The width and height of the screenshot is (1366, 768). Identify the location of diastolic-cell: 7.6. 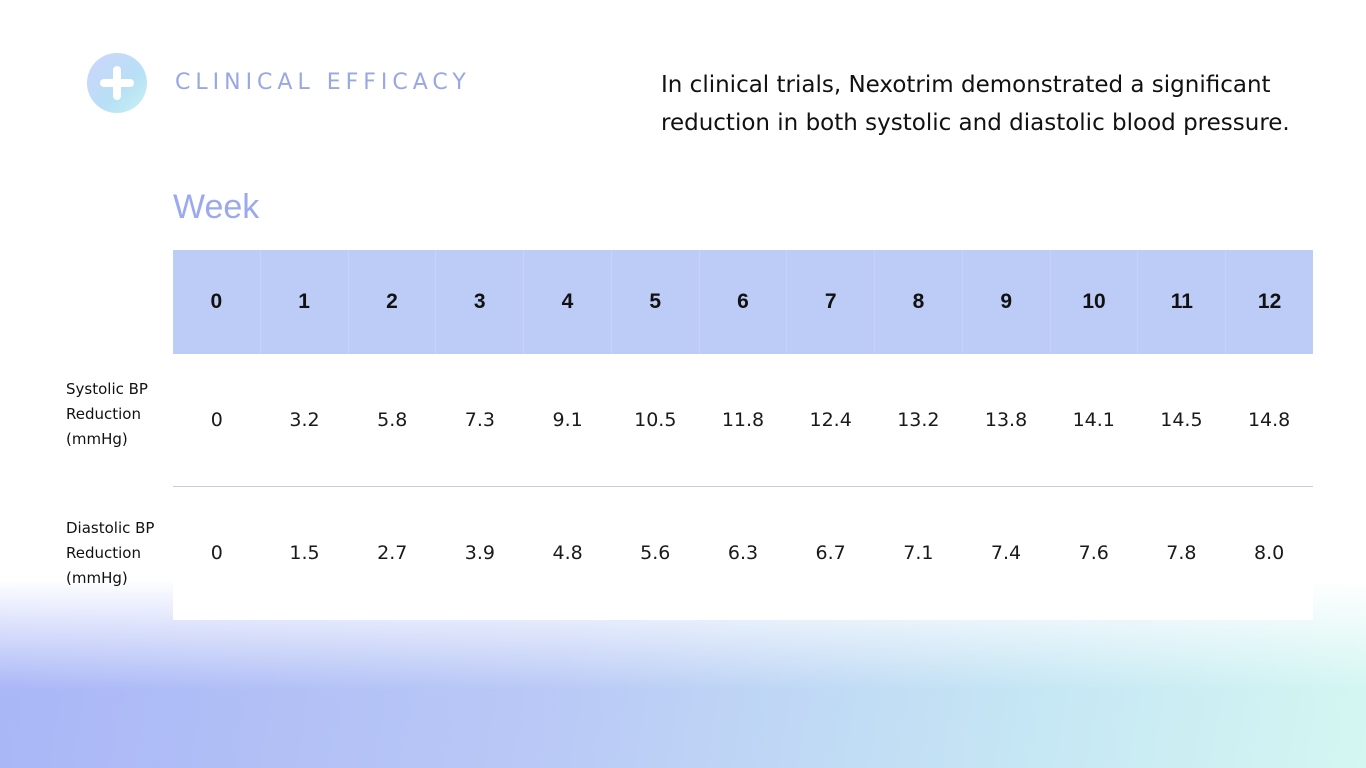
(1093, 553).